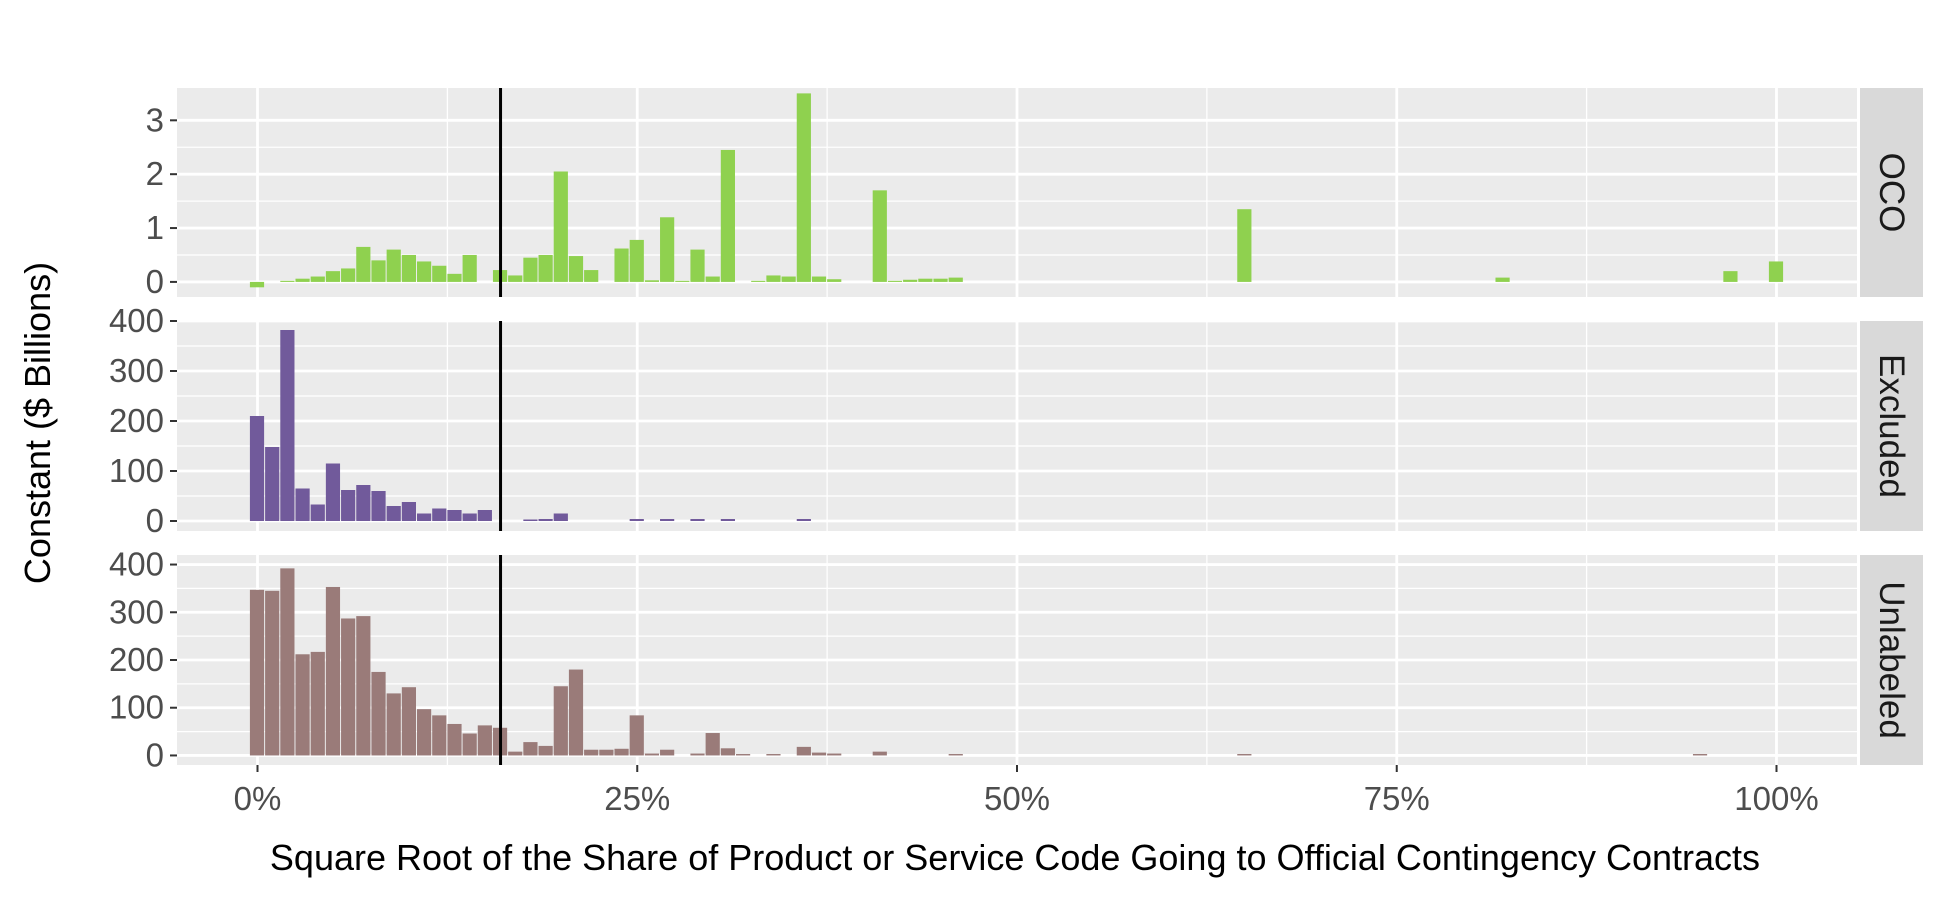  Describe the element at coordinates (637, 798) in the screenshot. I see `x-tick-label: 25%` at that location.